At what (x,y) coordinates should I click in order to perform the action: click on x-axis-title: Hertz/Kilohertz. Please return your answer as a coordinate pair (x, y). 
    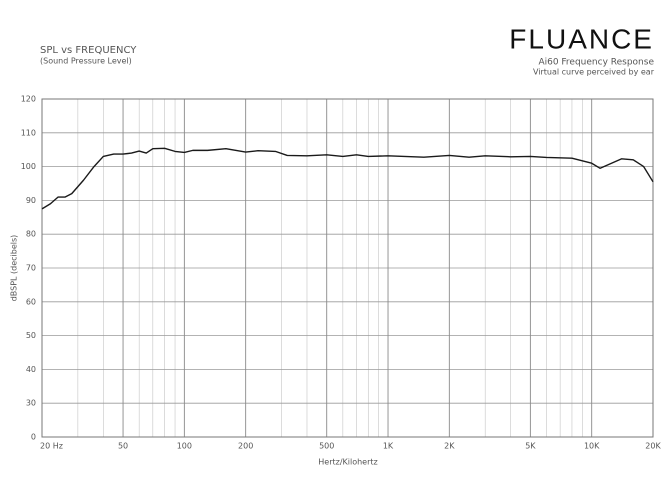
    Looking at the image, I should click on (347, 462).